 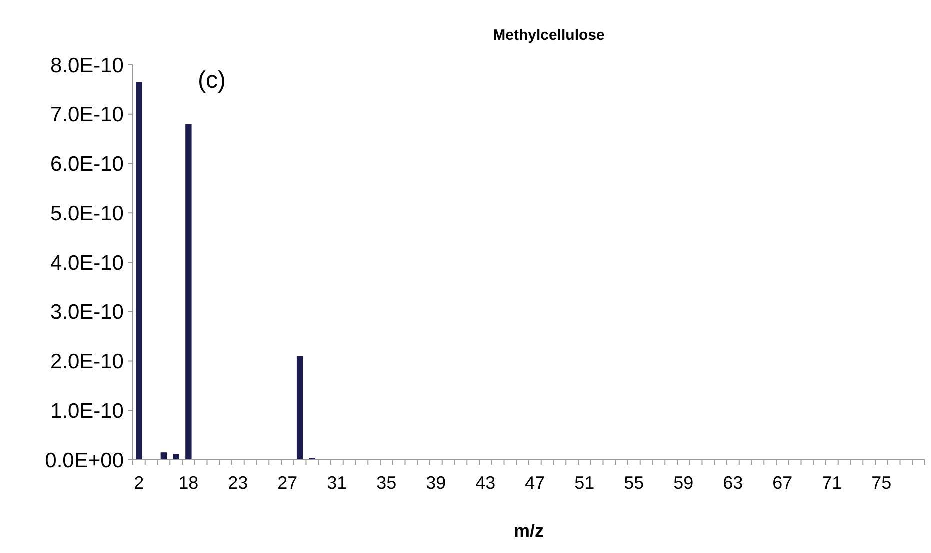 What do you see at coordinates (212, 80) in the screenshot?
I see `annotation: (c)` at bounding box center [212, 80].